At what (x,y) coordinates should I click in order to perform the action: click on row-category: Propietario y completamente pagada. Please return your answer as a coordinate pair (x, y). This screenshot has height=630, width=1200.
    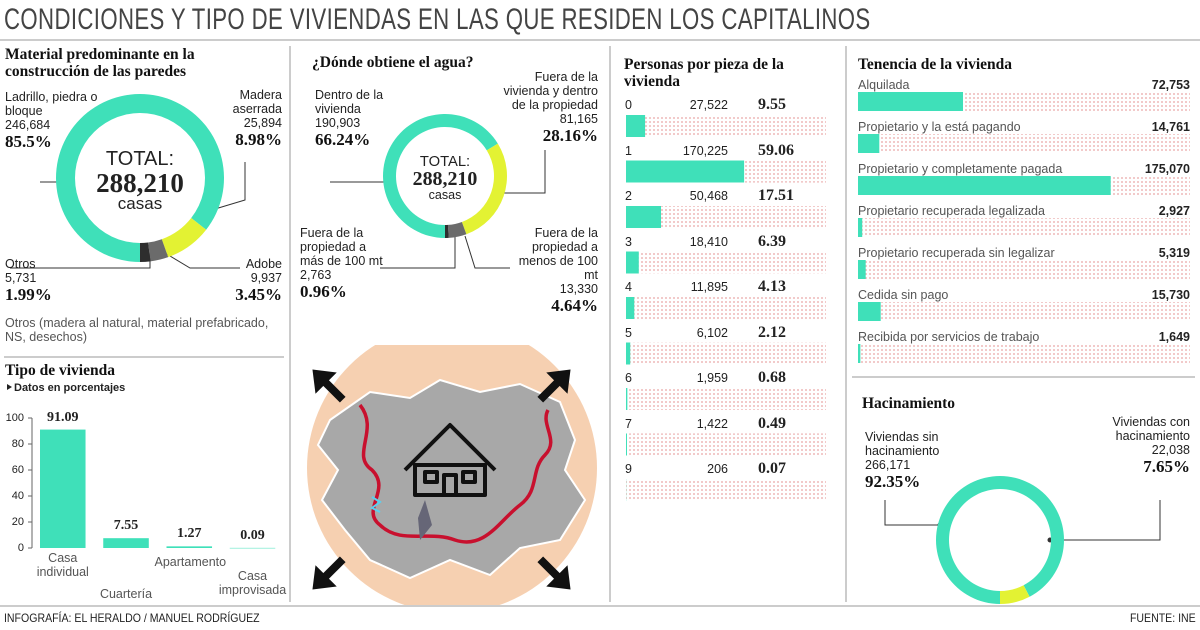
    Looking at the image, I should click on (960, 169).